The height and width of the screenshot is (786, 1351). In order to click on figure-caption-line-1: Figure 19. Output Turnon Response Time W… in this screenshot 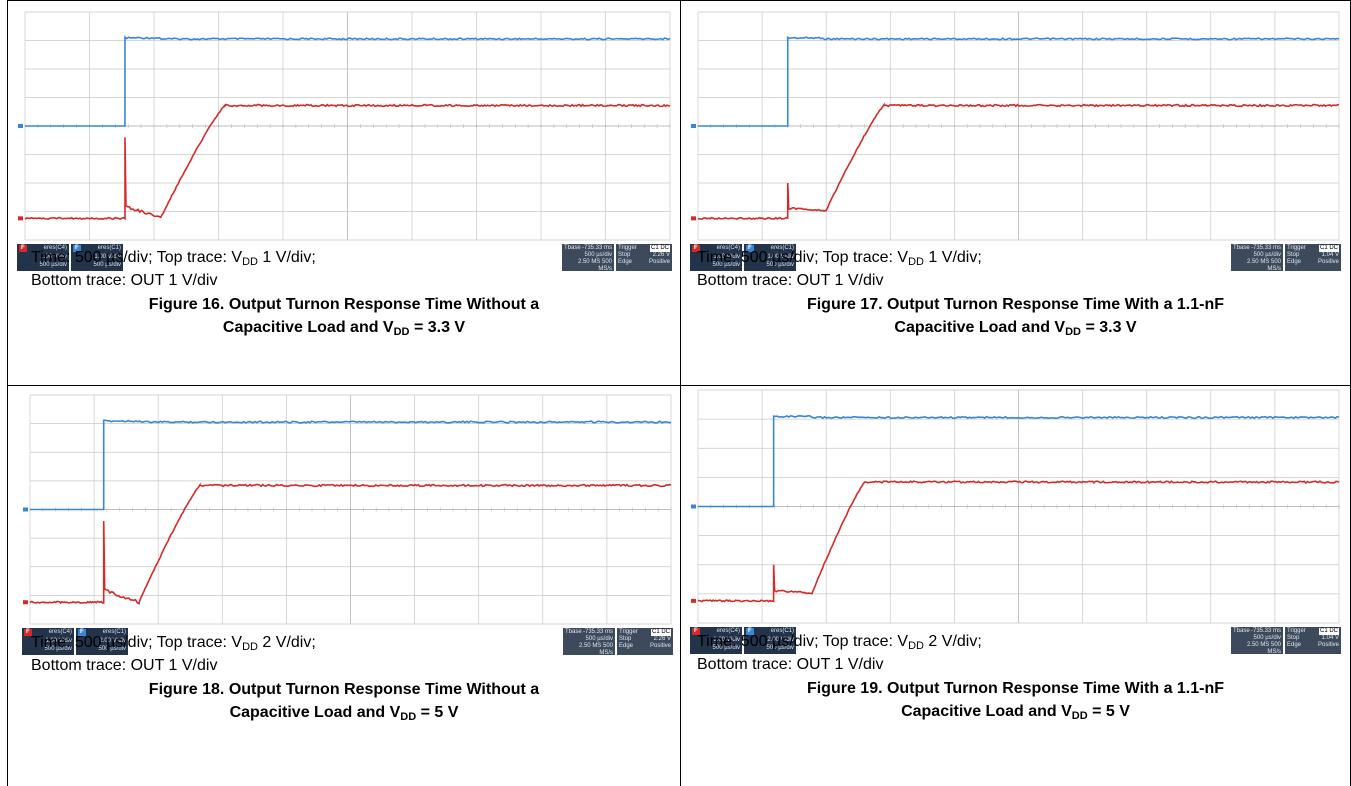, I will do `click(1015, 688)`.